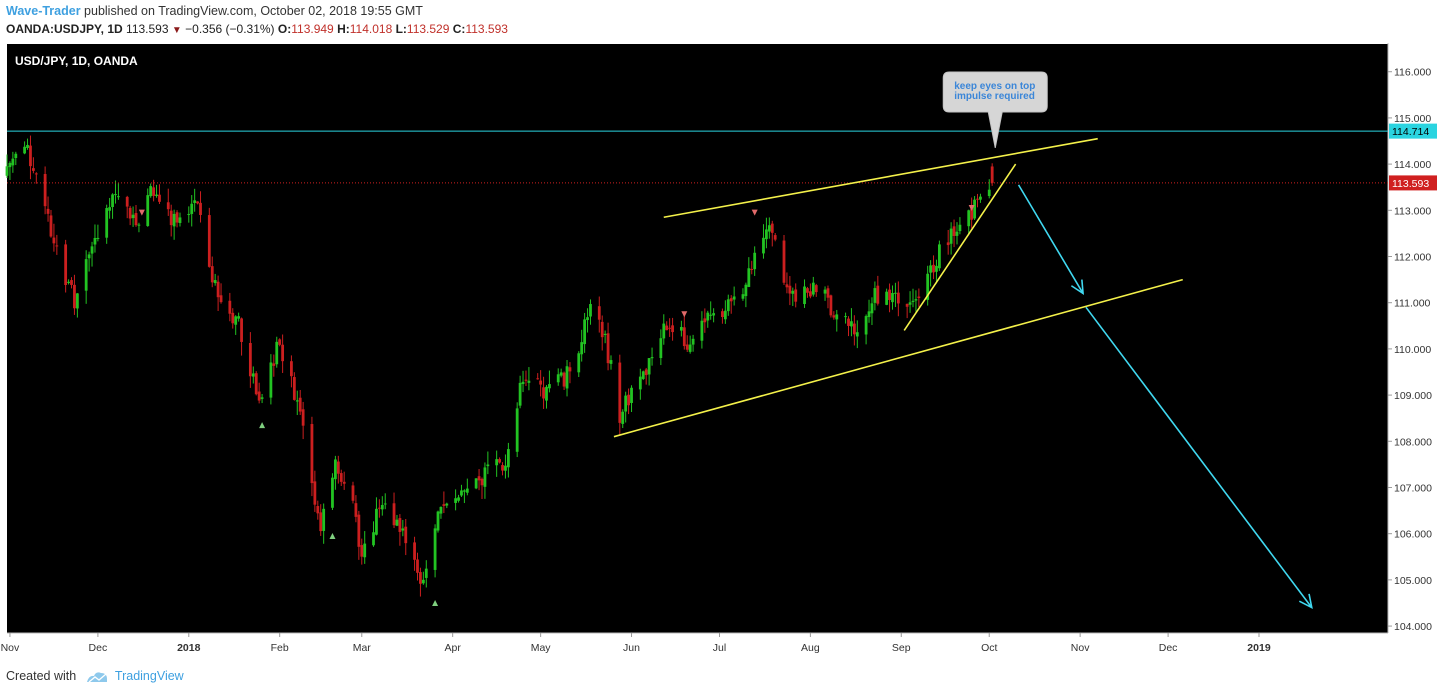  I want to click on close-value: 113.593, so click(486, 29).